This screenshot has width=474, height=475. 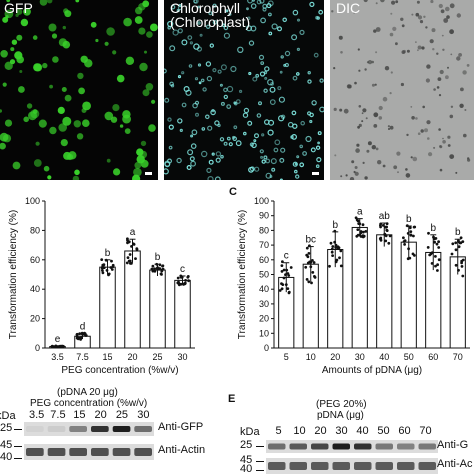 What do you see at coordinates (157, 357) in the screenshot?
I see `x-tick-label: 25` at bounding box center [157, 357].